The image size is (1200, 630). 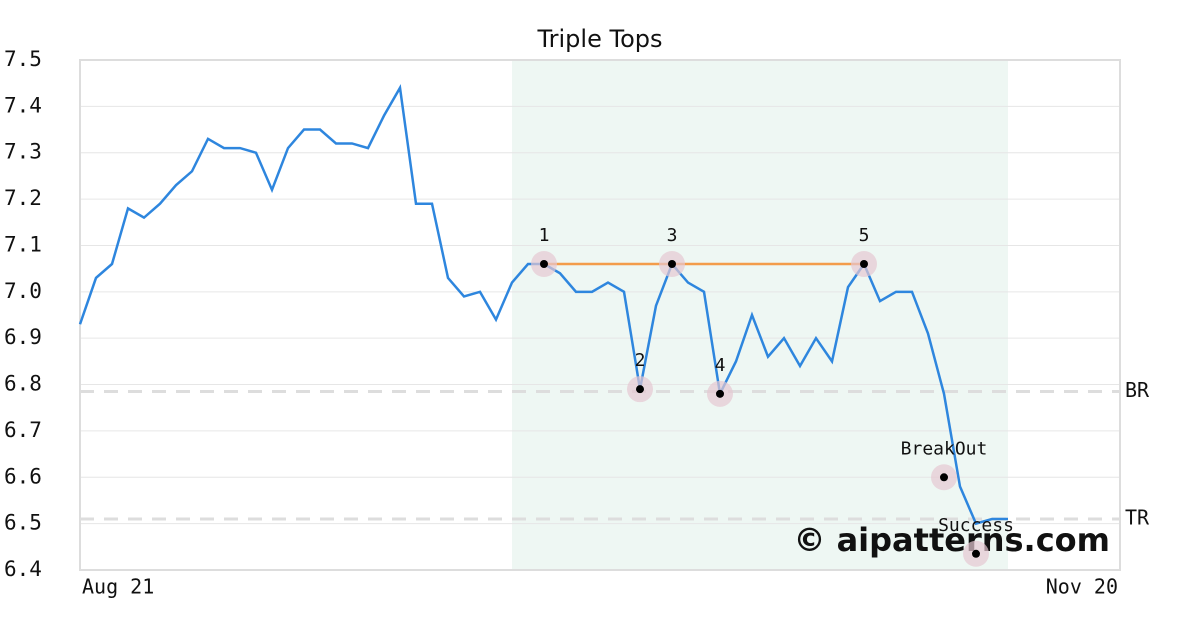 What do you see at coordinates (23, 523) in the screenshot?
I see `y-tick-label: 6.5` at bounding box center [23, 523].